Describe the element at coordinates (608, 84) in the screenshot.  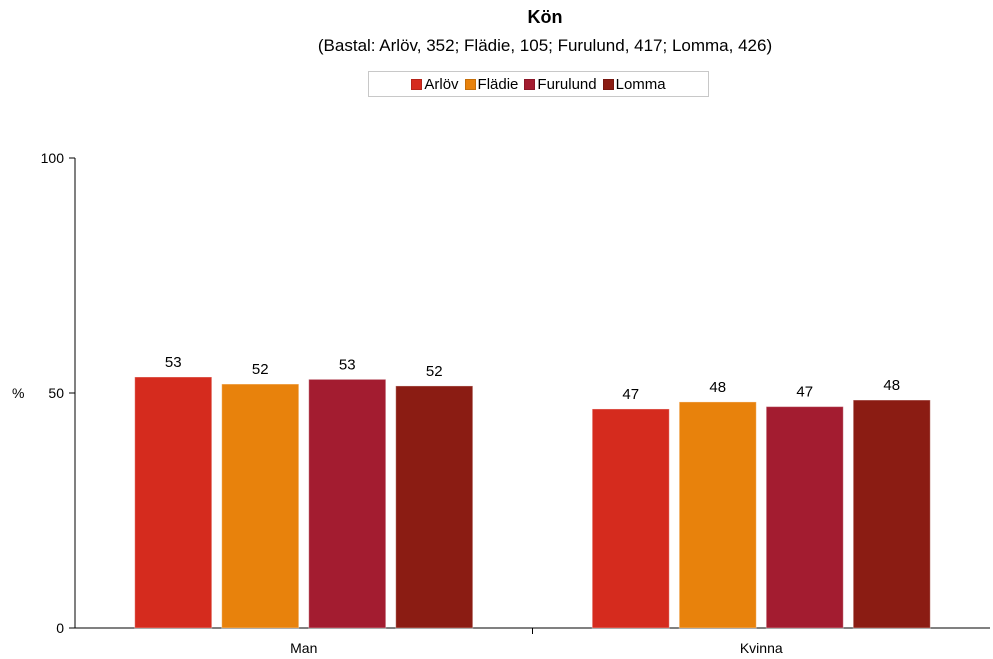
I see `legend-swatch-lomma` at that location.